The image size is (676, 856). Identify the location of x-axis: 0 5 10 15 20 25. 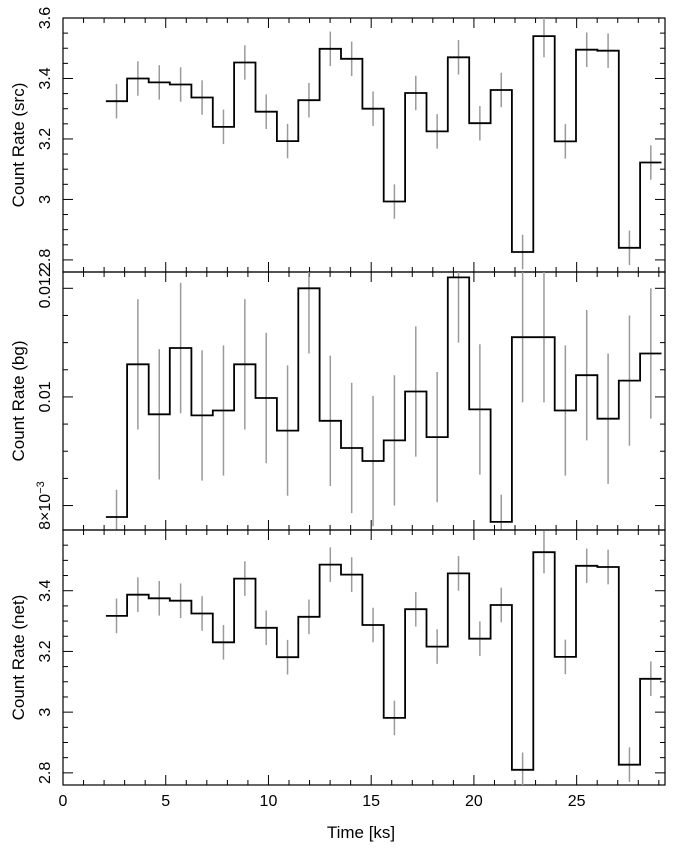
(322, 801).